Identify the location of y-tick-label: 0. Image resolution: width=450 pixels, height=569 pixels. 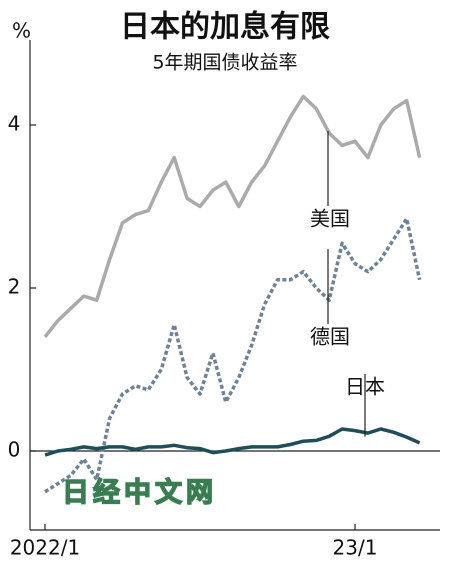
(14, 450).